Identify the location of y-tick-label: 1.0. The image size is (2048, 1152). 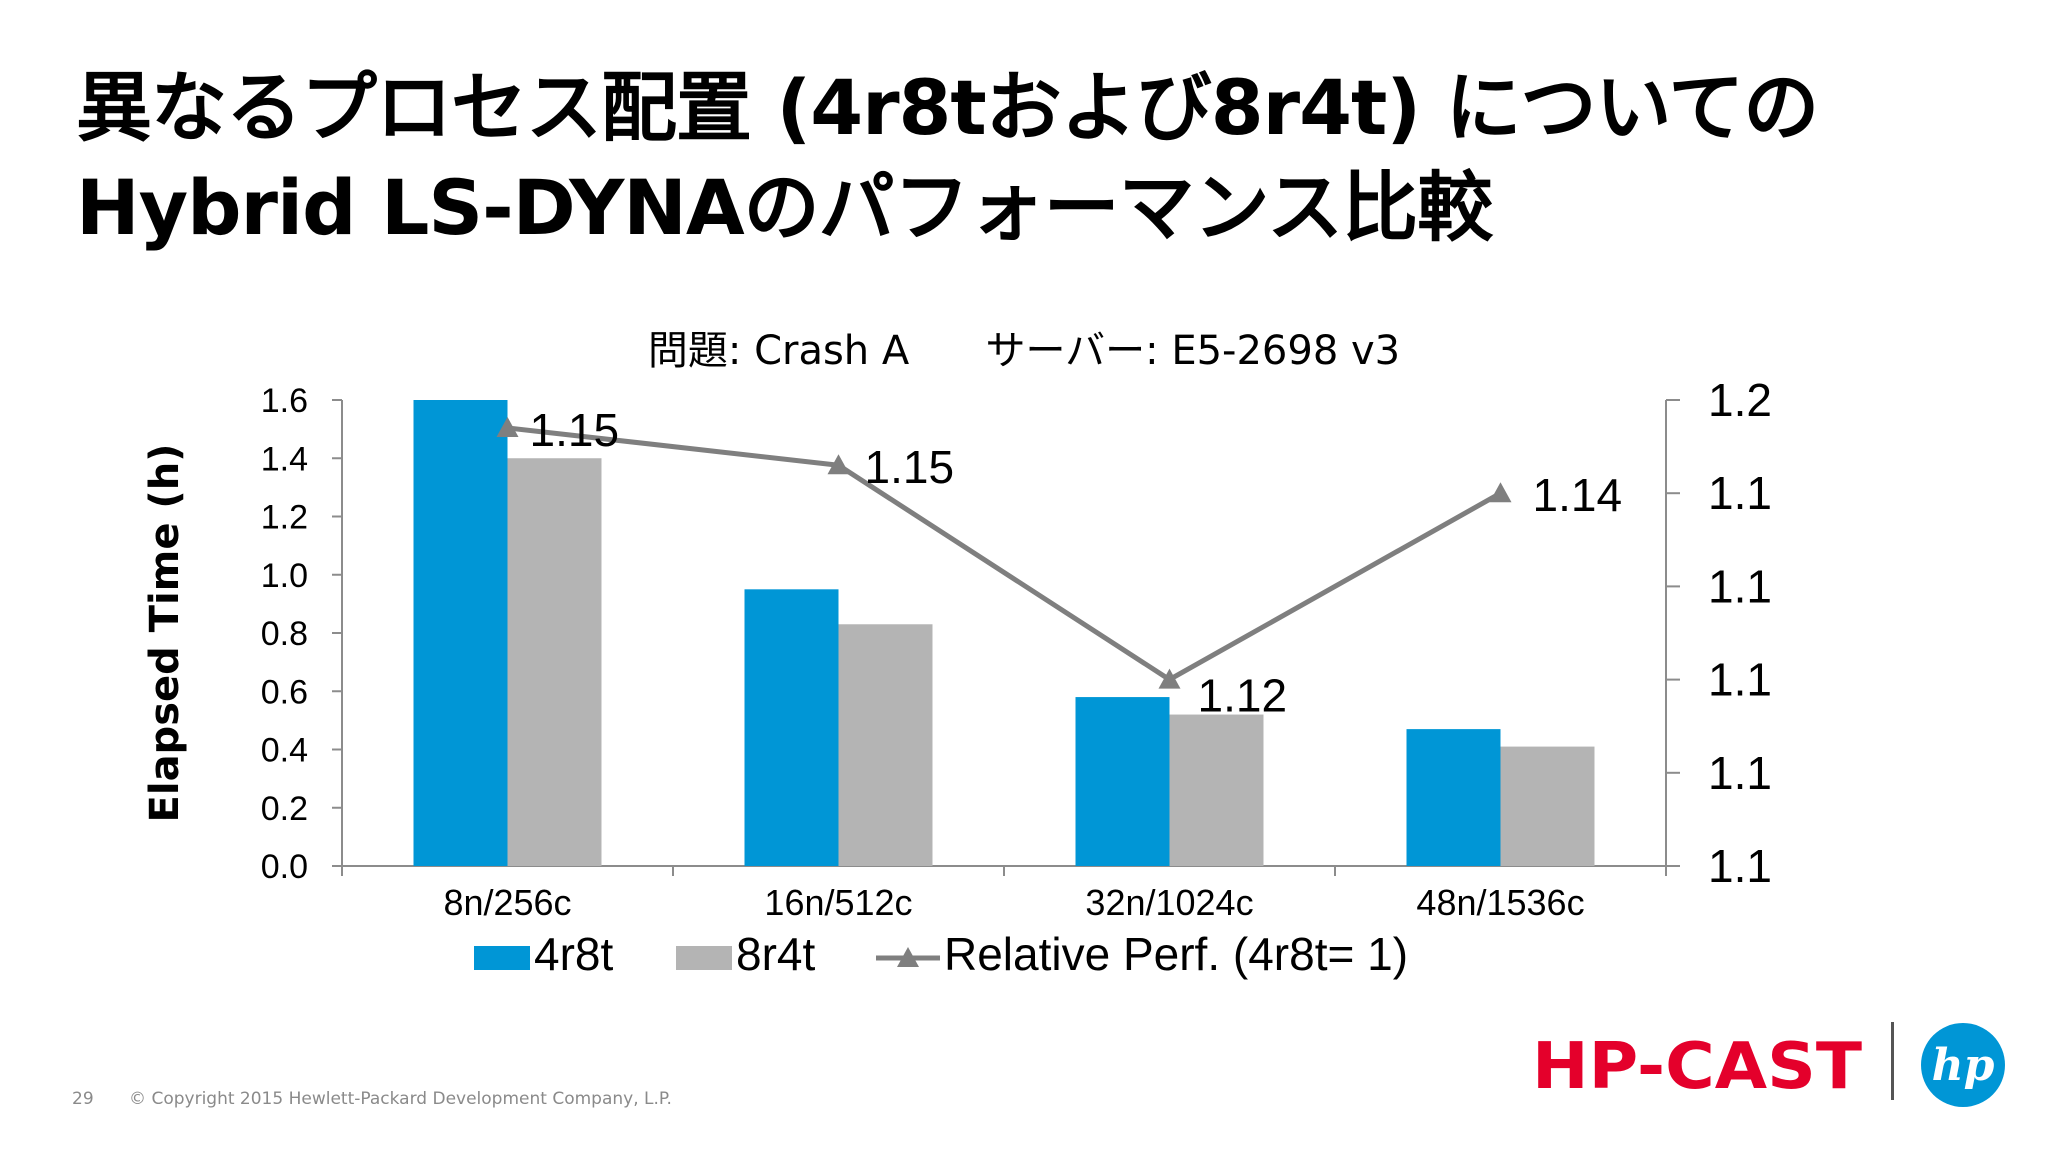
(284, 576).